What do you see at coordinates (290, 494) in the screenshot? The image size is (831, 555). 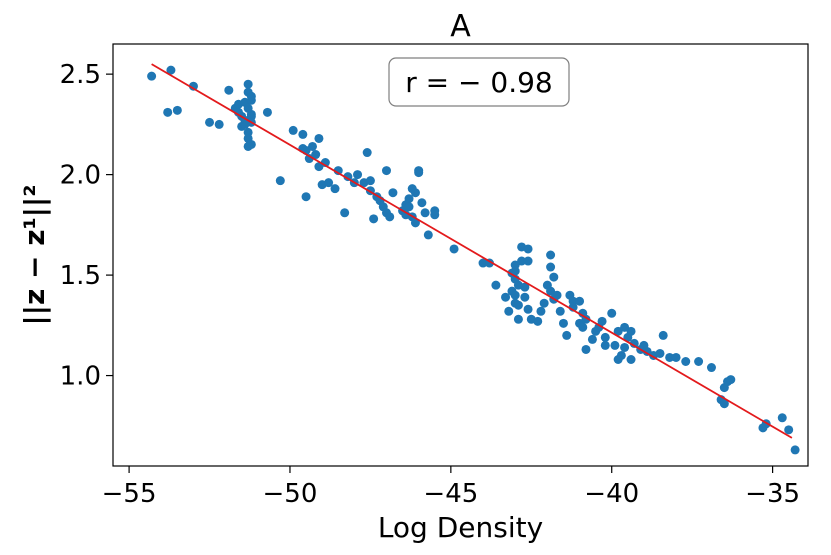 I see `x-tick-label: −50` at bounding box center [290, 494].